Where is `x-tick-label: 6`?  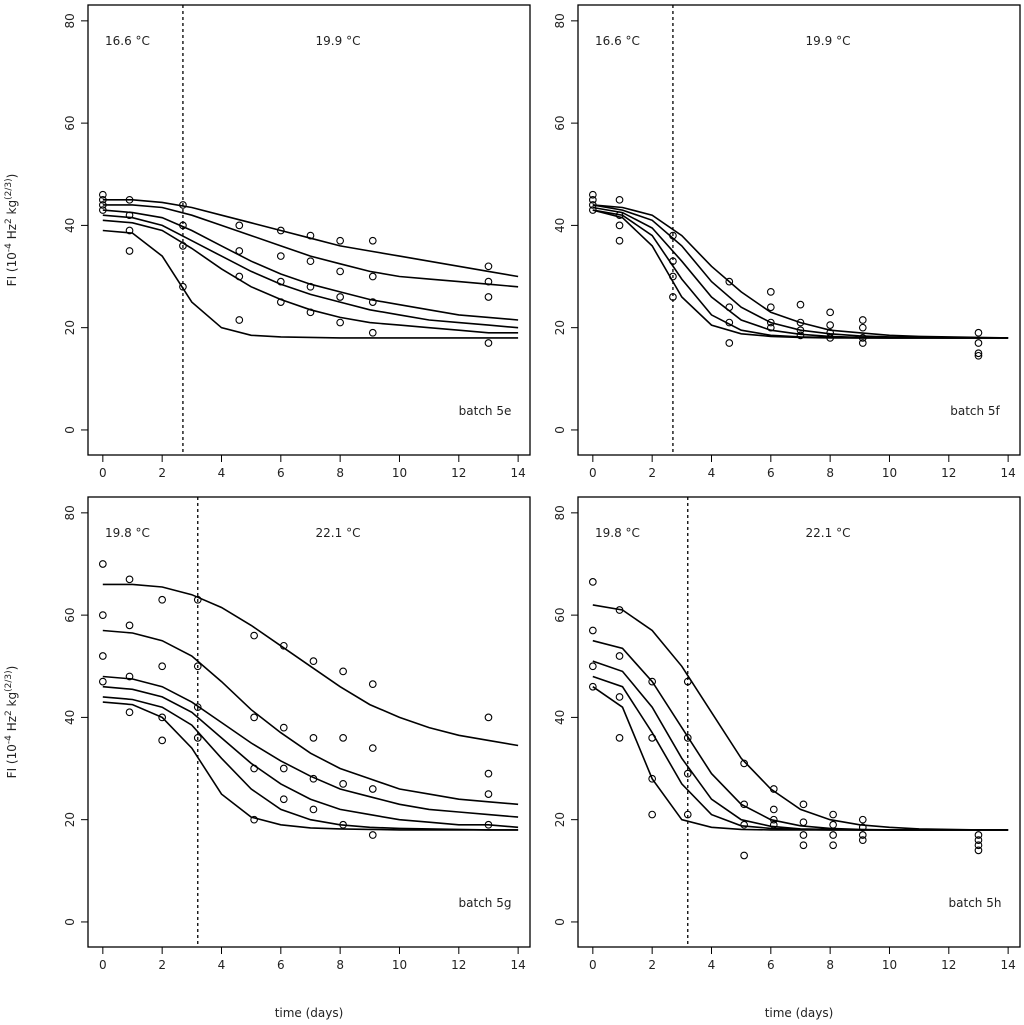
x-tick-label: 6 is located at coordinates (281, 965).